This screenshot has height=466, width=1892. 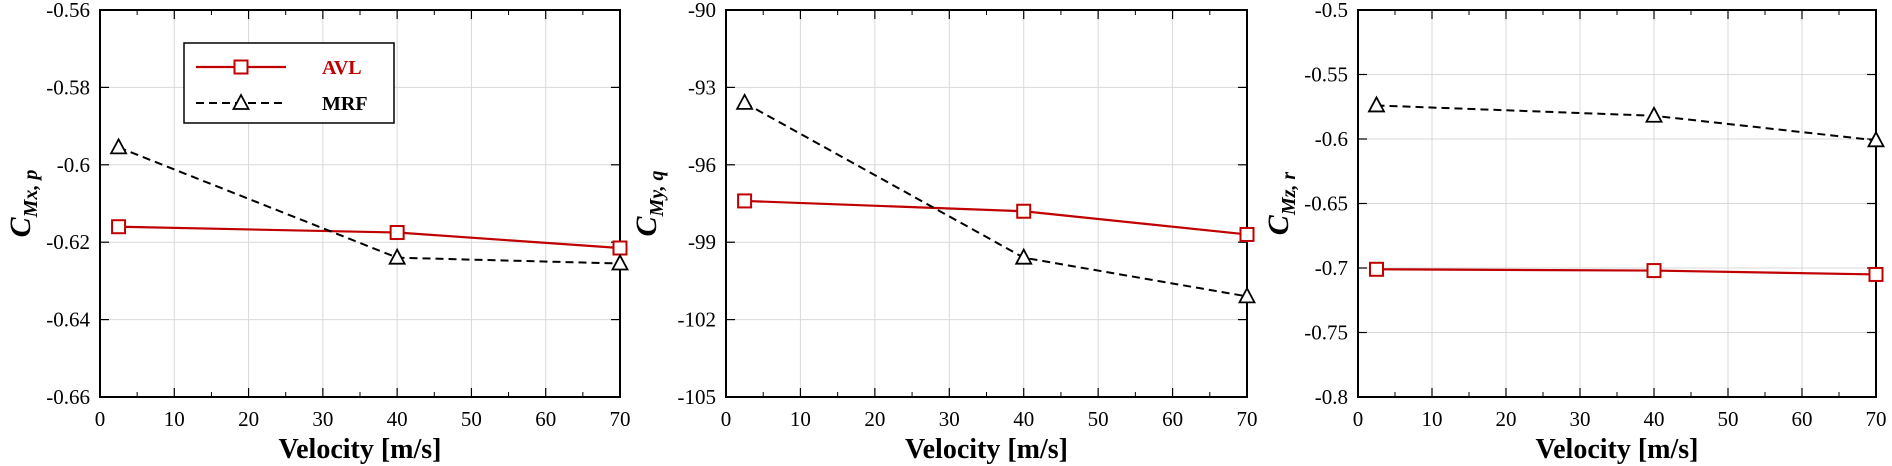 I want to click on chart-2-ytick-label: -0.6, so click(x=1331, y=139).